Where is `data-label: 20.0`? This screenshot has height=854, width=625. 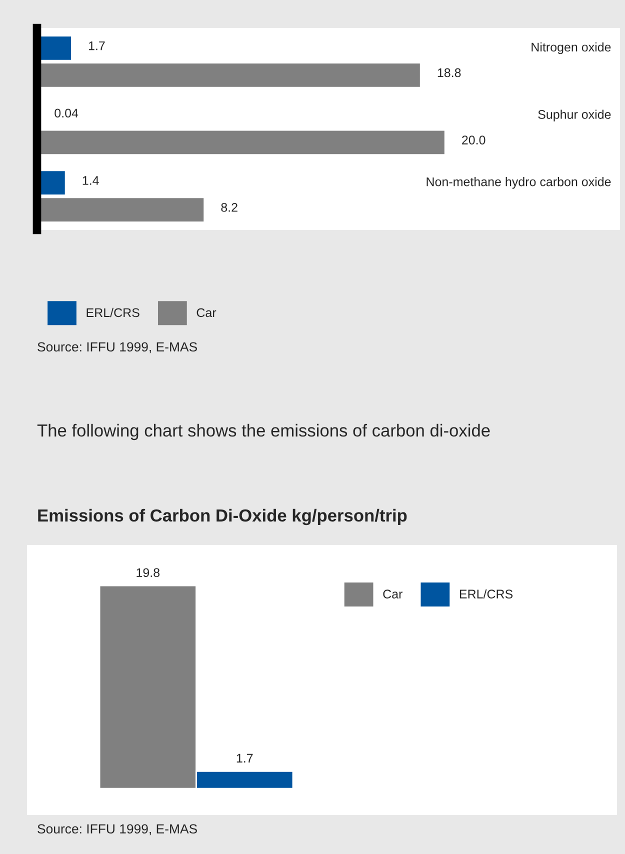
data-label: 20.0 is located at coordinates (474, 140).